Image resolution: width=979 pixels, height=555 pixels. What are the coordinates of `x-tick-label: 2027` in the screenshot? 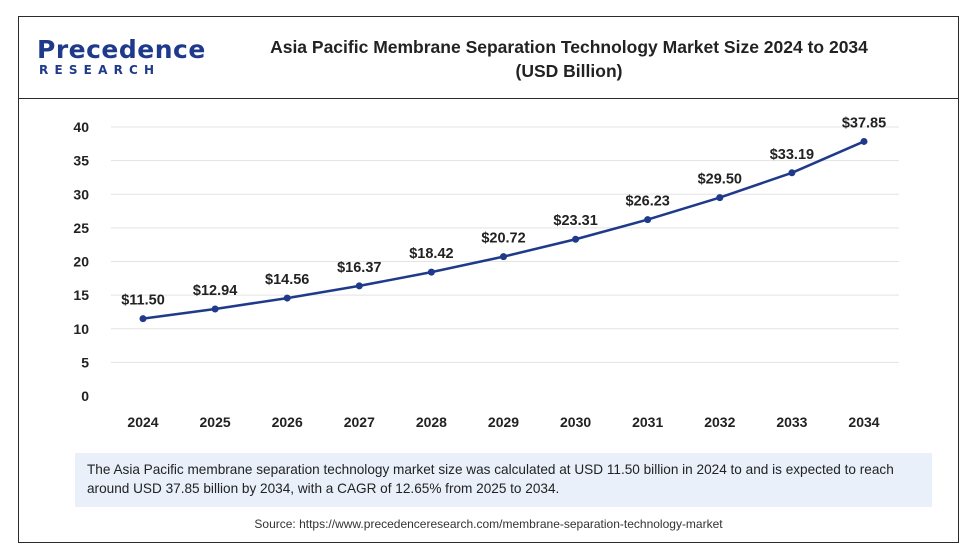 It's located at (359, 422).